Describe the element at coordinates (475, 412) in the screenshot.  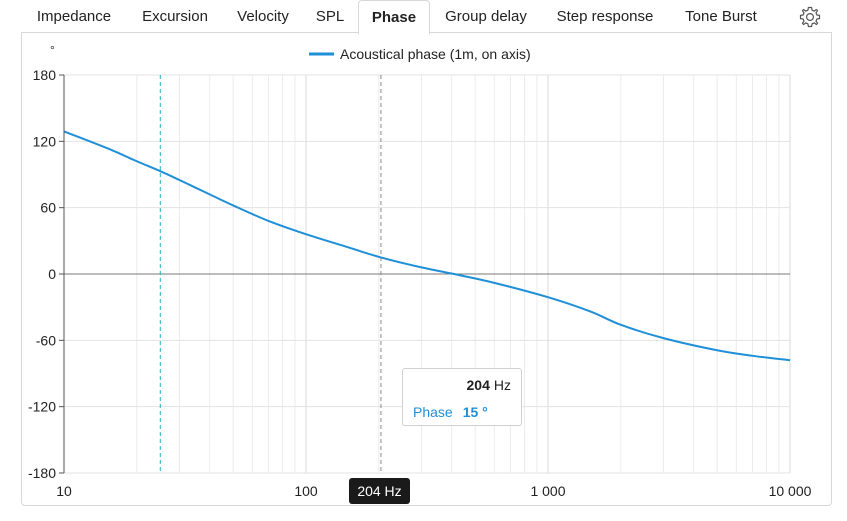
I see `tooltip-phase-value: 15 °` at that location.